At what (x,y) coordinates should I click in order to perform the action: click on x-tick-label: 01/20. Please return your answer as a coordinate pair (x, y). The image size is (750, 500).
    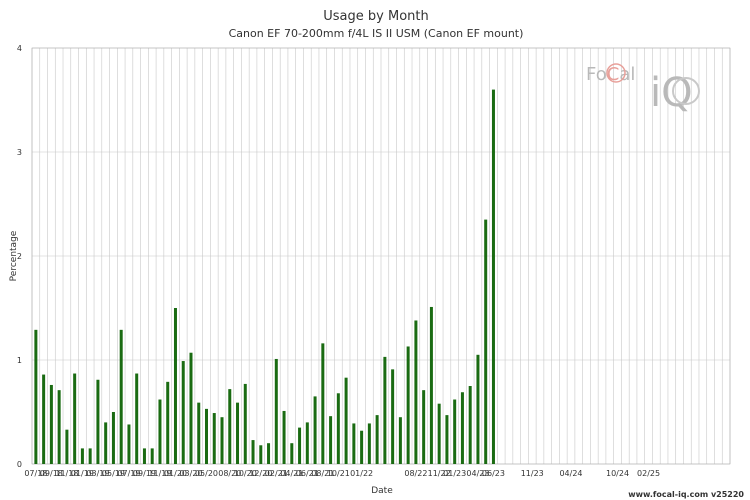
    Looking at the image, I should click on (175, 473).